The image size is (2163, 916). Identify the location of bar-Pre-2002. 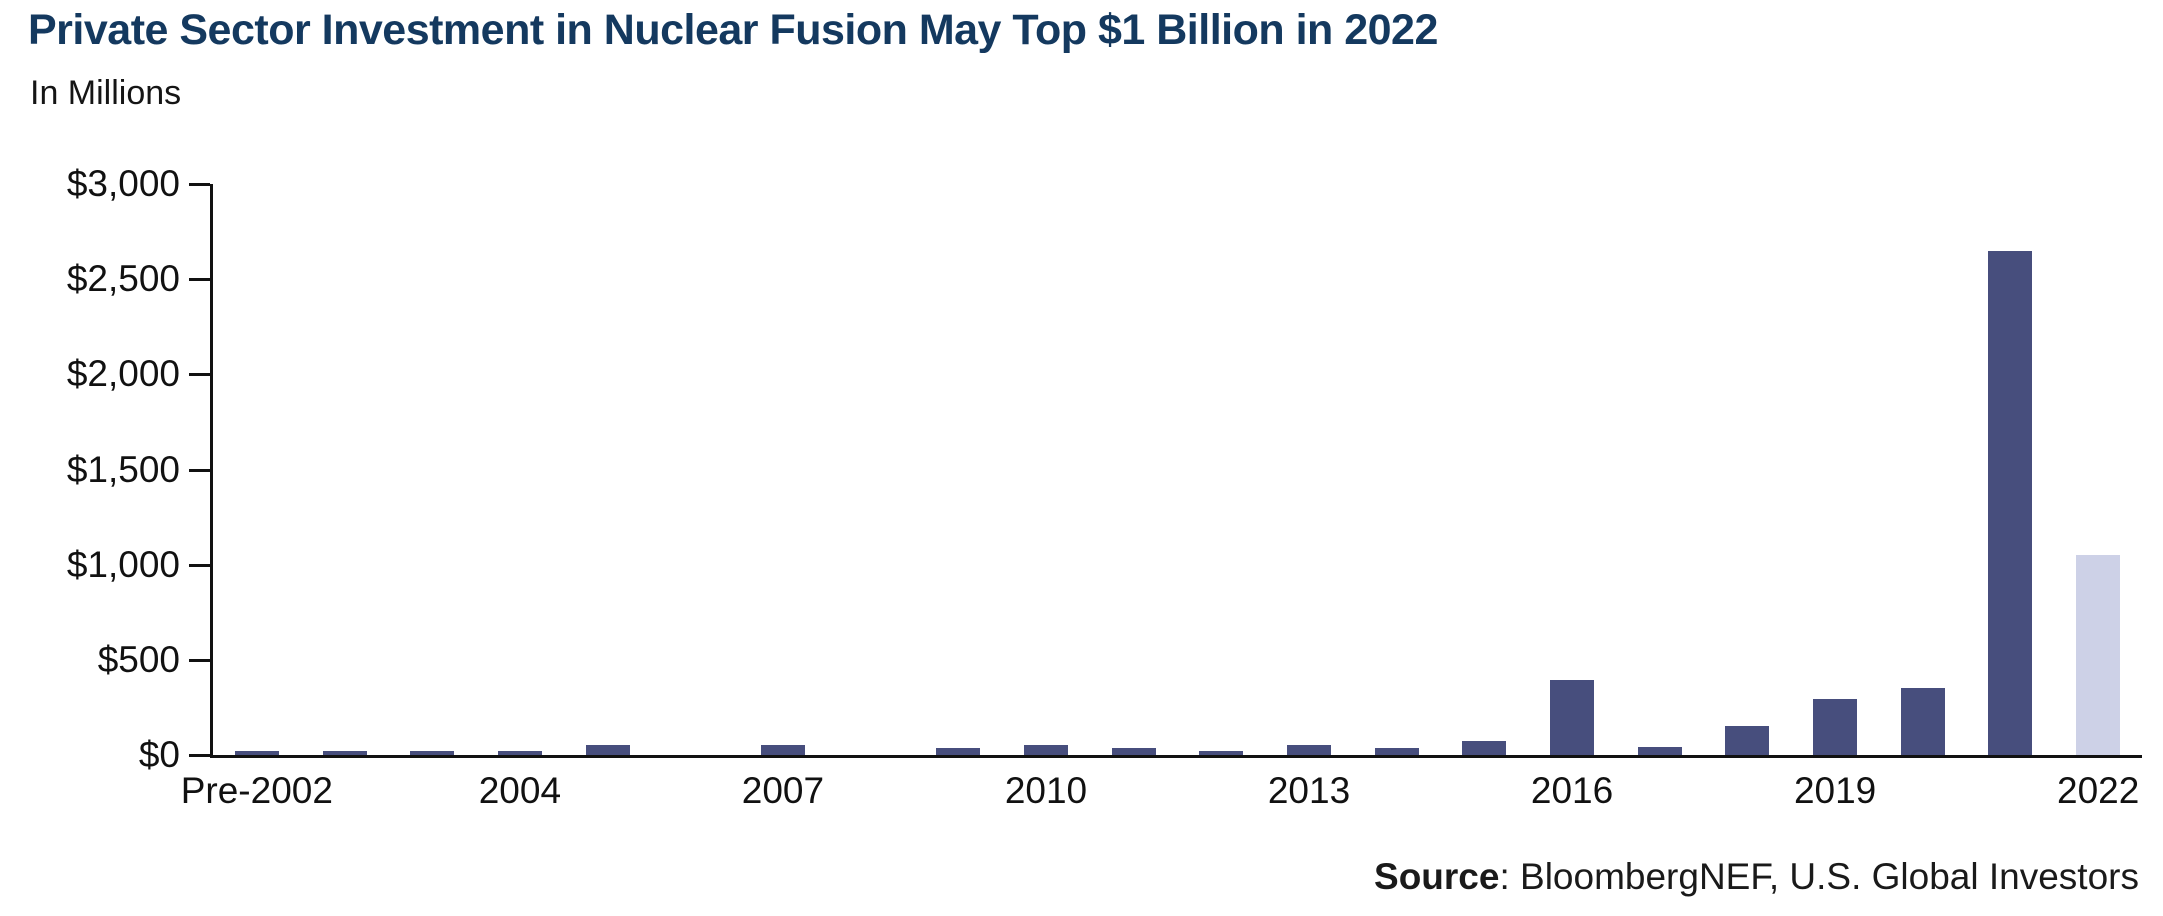
(256, 753).